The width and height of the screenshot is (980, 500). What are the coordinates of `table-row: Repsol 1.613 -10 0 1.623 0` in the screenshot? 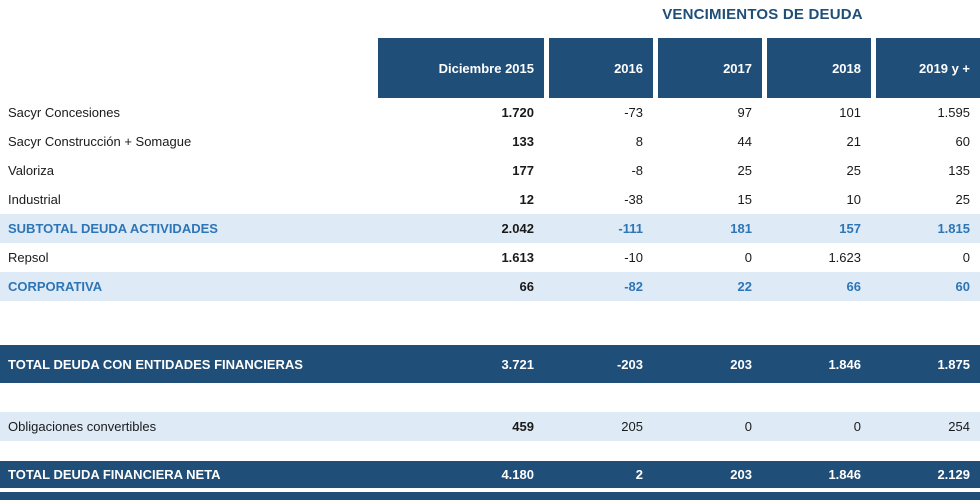 It's located at (490, 257).